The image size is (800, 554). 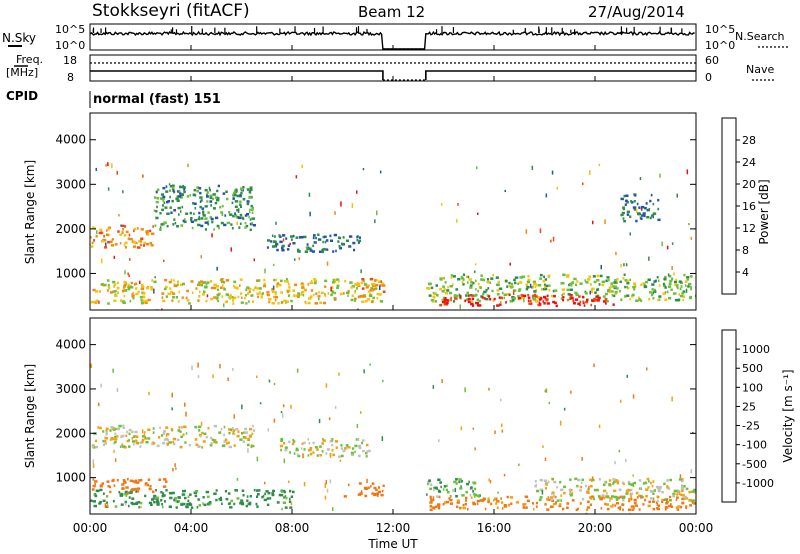 I want to click on nsky-trace, so click(x=392, y=38).